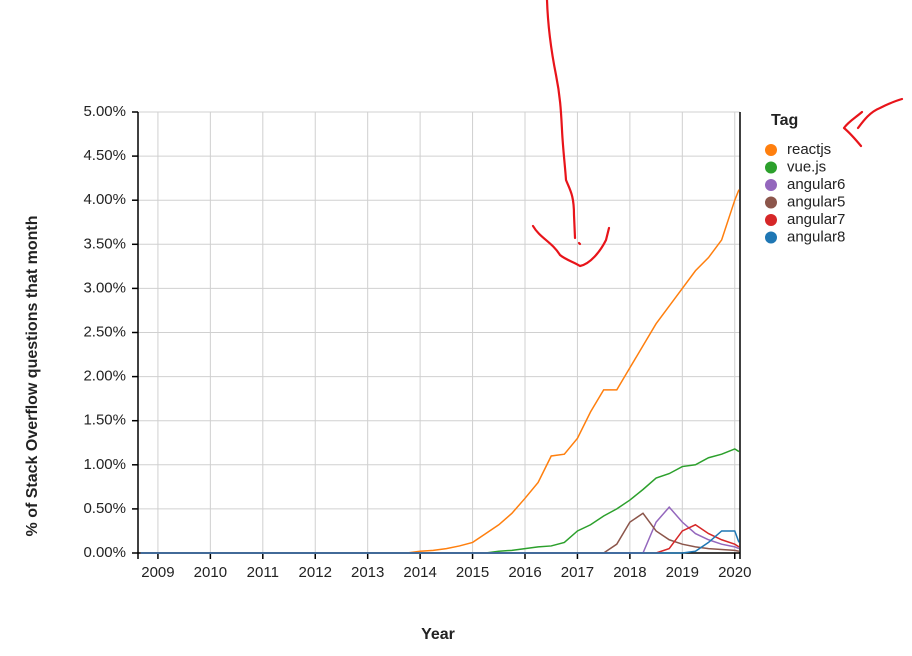 The image size is (912, 656). Describe the element at coordinates (32, 376) in the screenshot. I see `y-axis-label: % of Stack Overflow questions that month` at that location.